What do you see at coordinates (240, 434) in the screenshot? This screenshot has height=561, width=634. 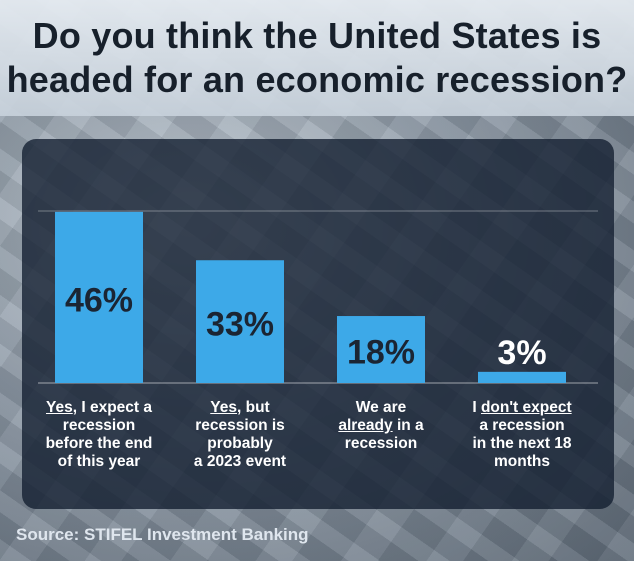 I see `category-label-2: Yes, but recession is probably a 2023 event` at bounding box center [240, 434].